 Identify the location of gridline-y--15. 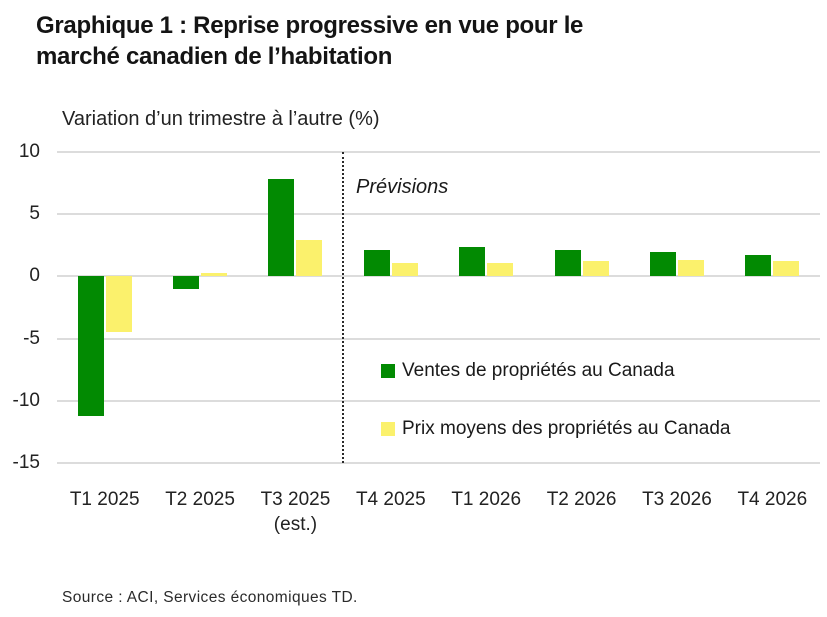
(438, 463).